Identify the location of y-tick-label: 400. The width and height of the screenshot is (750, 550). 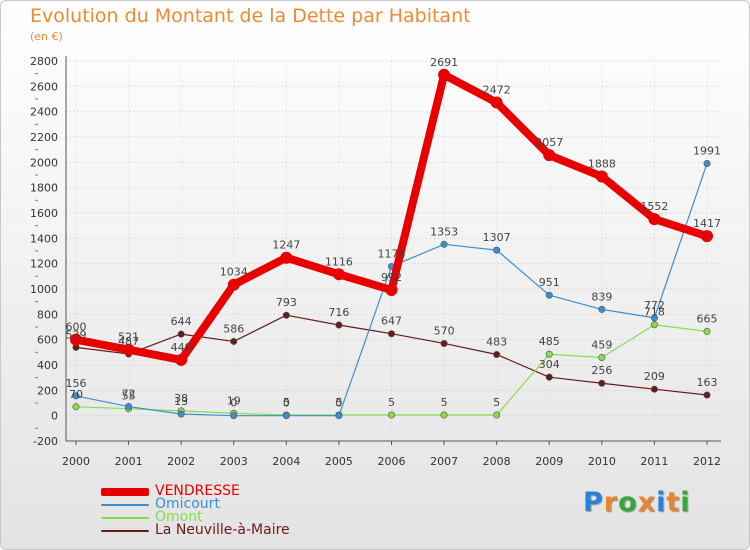
(47, 365).